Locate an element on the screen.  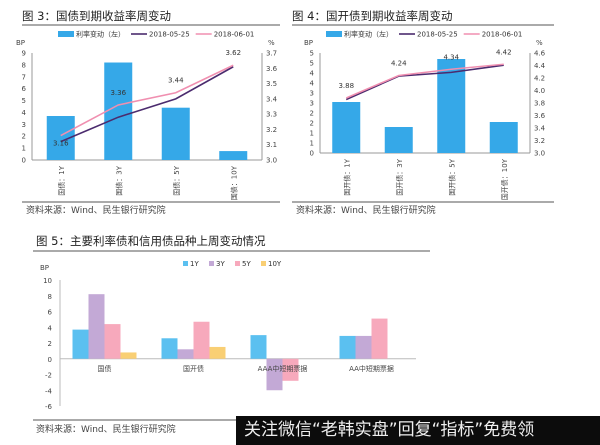
y-tick-label: 4 is located at coordinates (50, 328).